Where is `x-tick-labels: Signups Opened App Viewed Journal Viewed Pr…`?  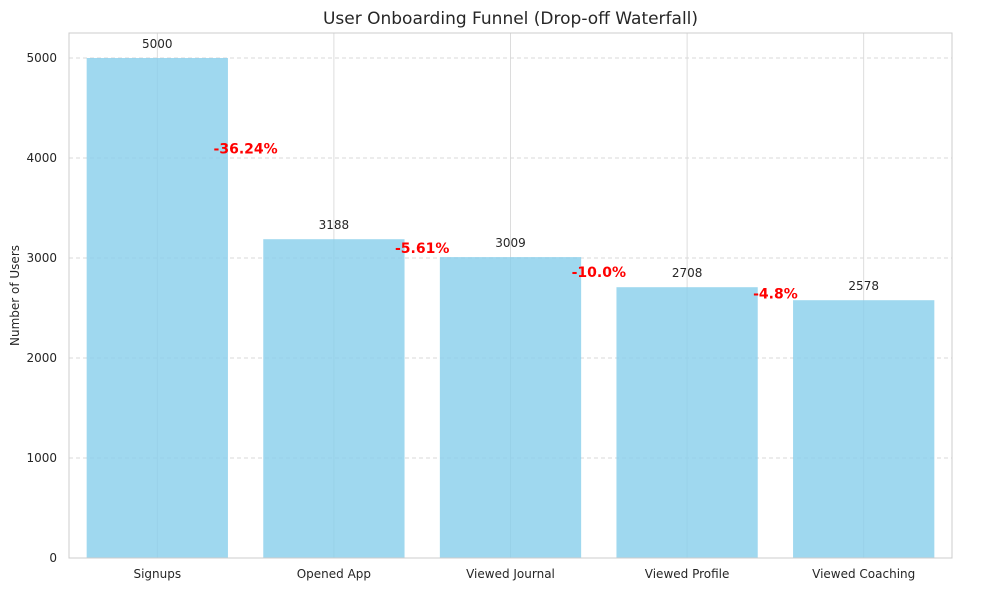 x-tick-labels: Signups Opened App Viewed Journal Viewed Pr… is located at coordinates (524, 574).